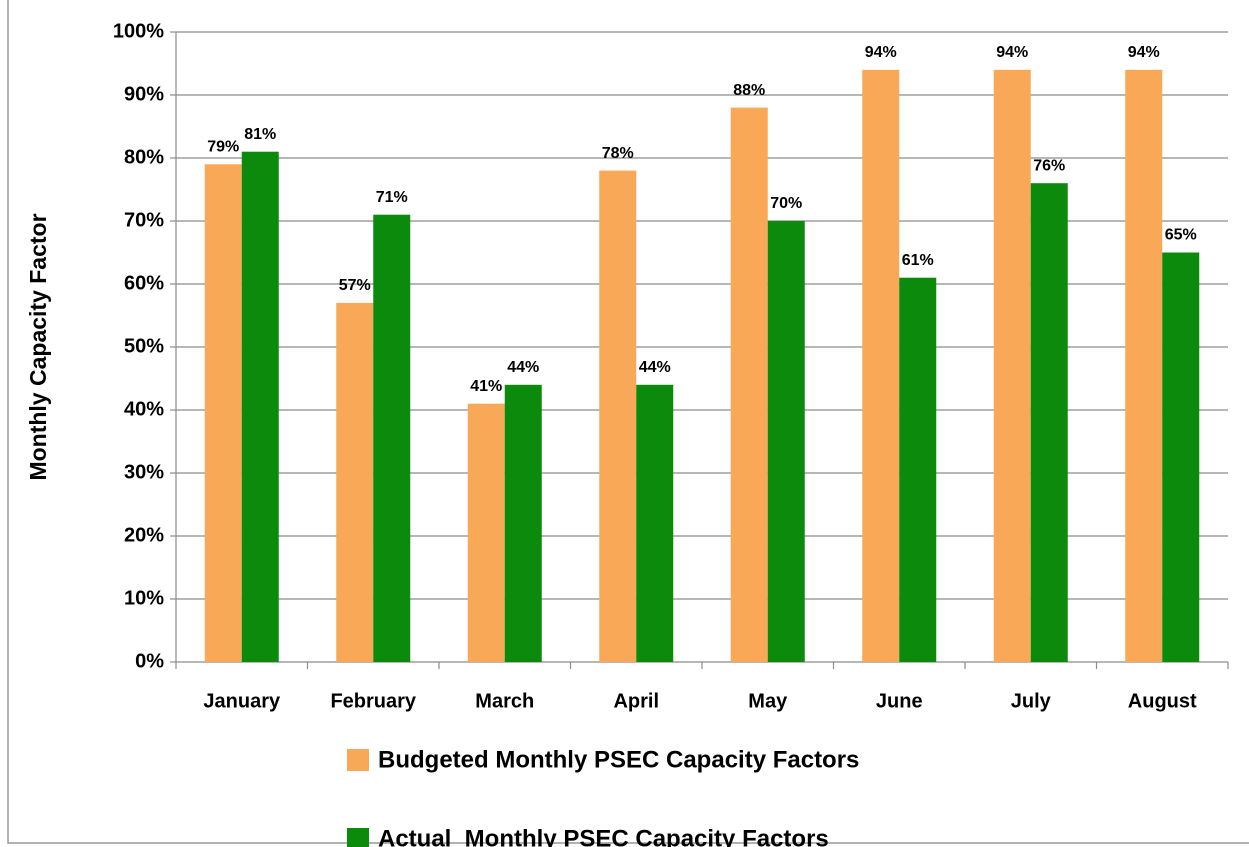 This screenshot has height=847, width=1249. I want to click on value-label: 65%, so click(1181, 235).